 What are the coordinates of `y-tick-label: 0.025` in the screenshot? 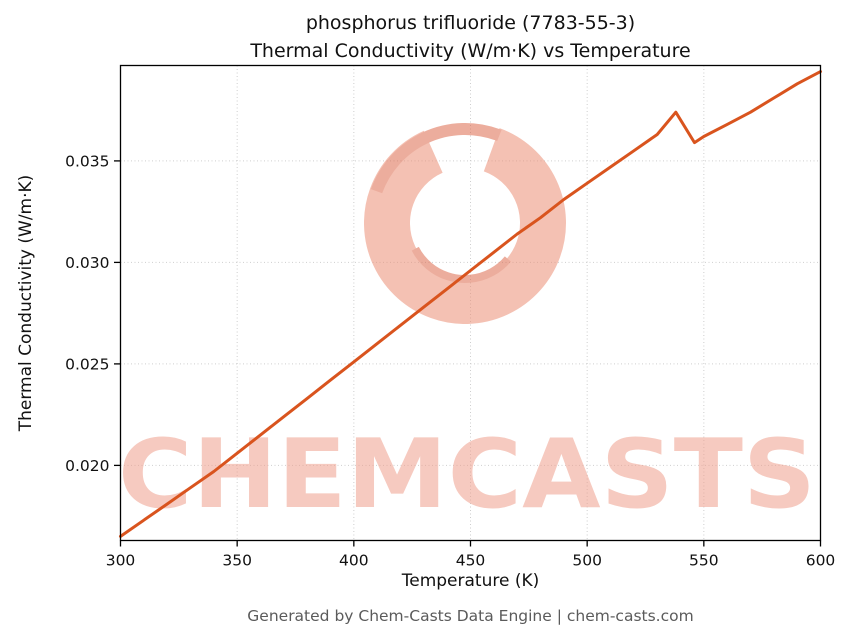 It's located at (87, 364).